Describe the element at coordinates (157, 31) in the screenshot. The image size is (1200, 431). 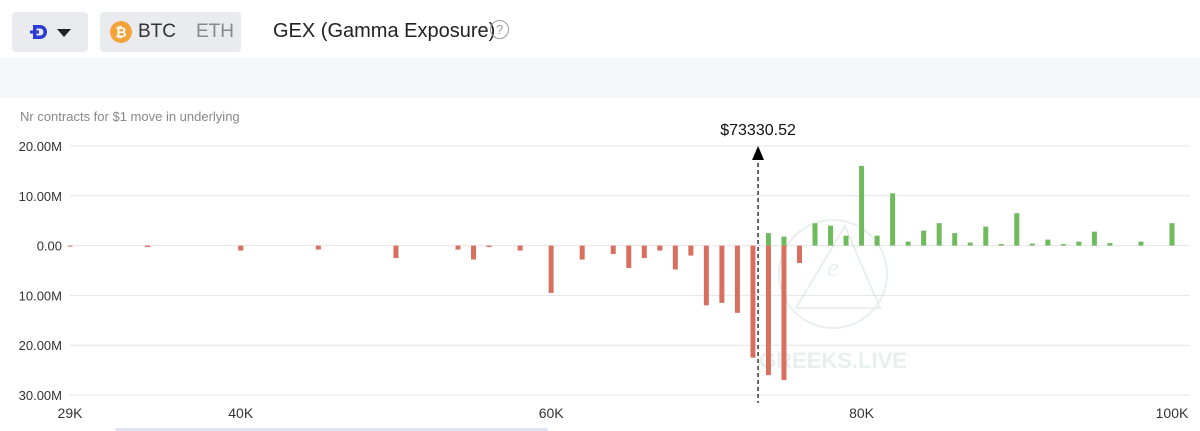
I see `coin-btc-label: BTC` at that location.